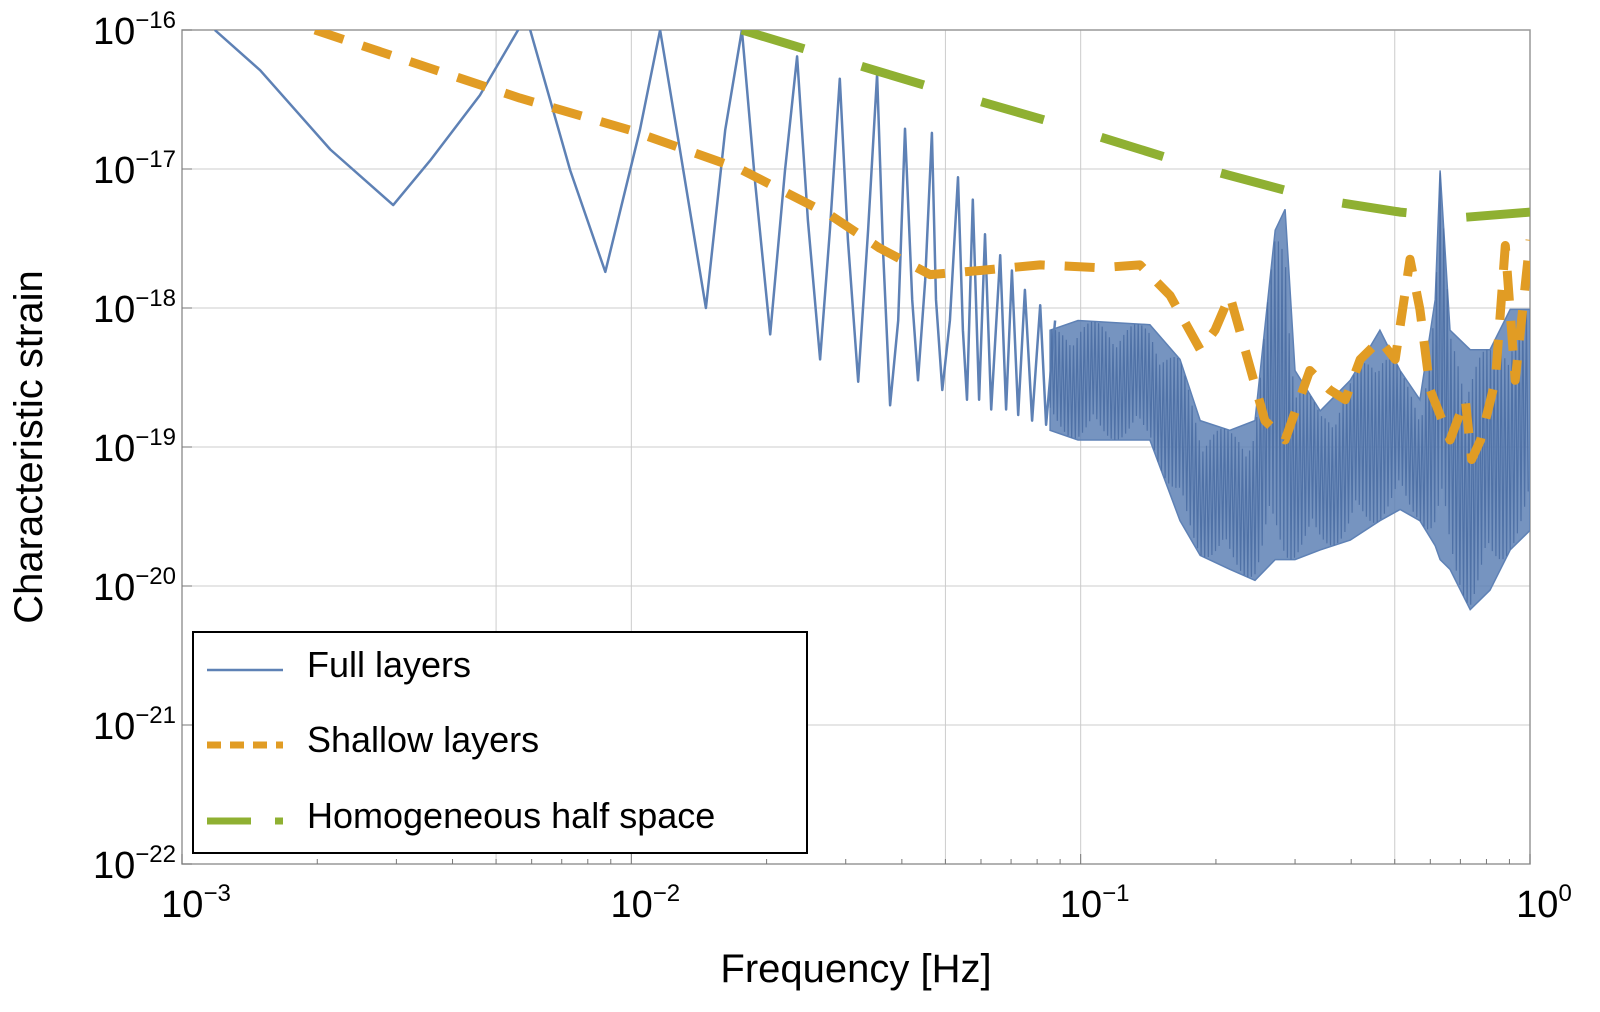 The image size is (1600, 1012). What do you see at coordinates (134, 308) in the screenshot?
I see `y-tick-label: 10−18` at bounding box center [134, 308].